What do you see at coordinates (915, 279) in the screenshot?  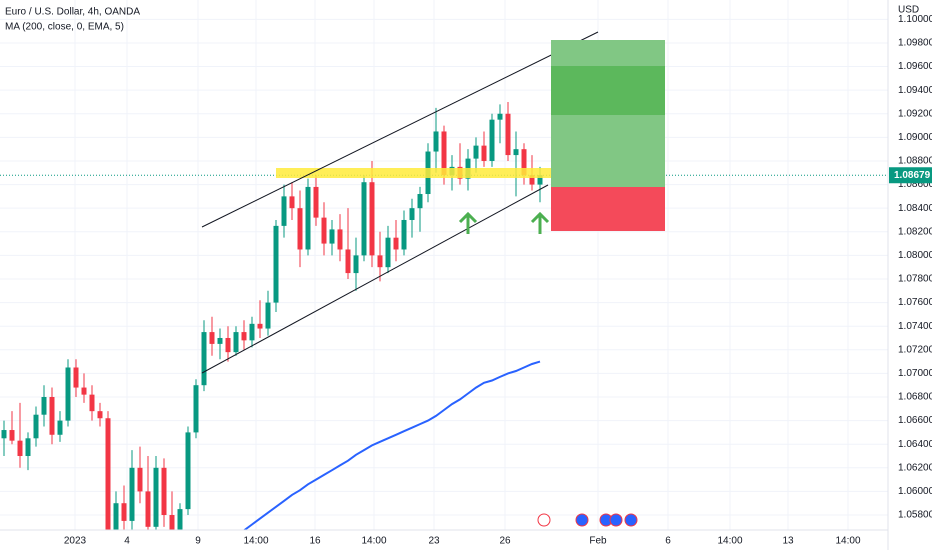 I see `y-tick-label: 1.07800` at bounding box center [915, 279].